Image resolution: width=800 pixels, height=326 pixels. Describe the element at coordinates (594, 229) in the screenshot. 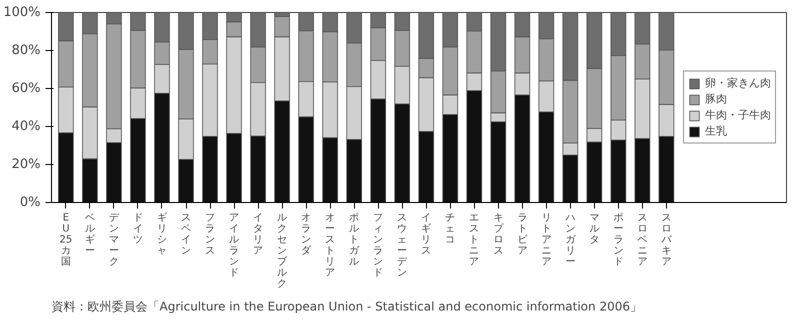

I see `x-tick-label: マルタ` at that location.